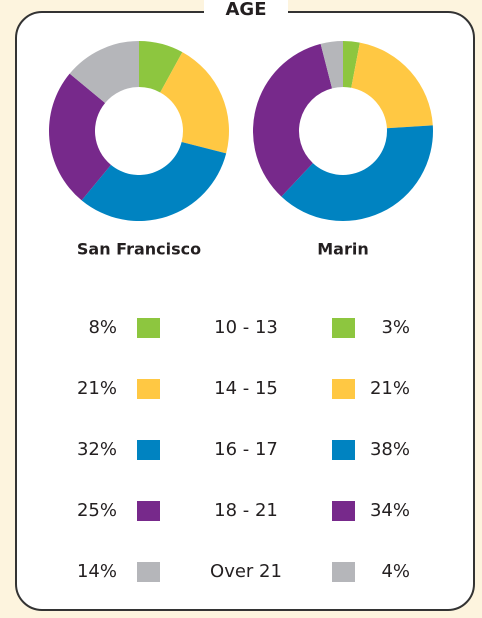 This screenshot has width=482, height=618. Describe the element at coordinates (246, 327) in the screenshot. I see `category-label: 10 - 13` at that location.